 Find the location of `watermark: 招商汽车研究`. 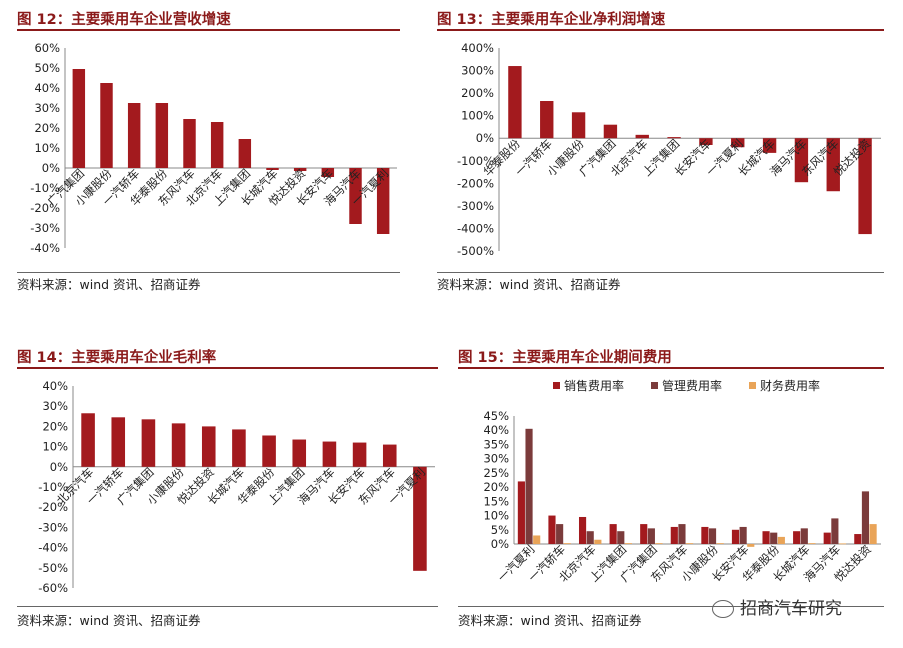

watermark: 招商汽车研究 is located at coordinates (777, 606).